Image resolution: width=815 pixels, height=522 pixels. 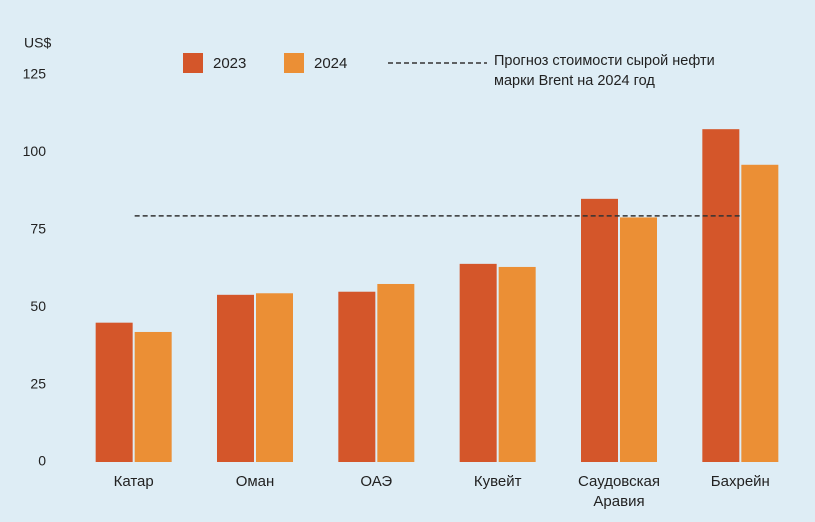 What do you see at coordinates (740, 481) in the screenshot?
I see `x-tick-label: Бахрейн` at bounding box center [740, 481].